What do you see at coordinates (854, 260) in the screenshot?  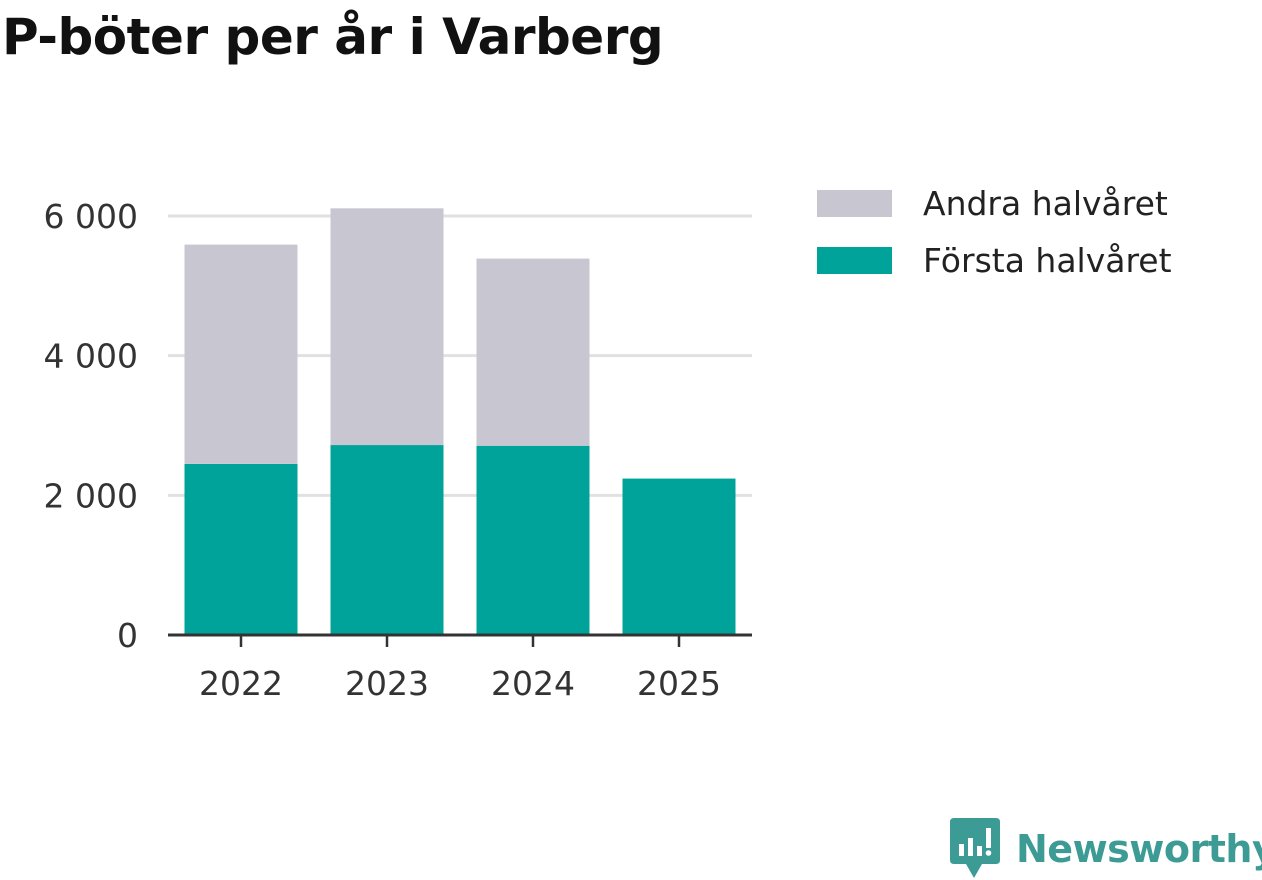 I see `legend-swatch-forsta` at bounding box center [854, 260].